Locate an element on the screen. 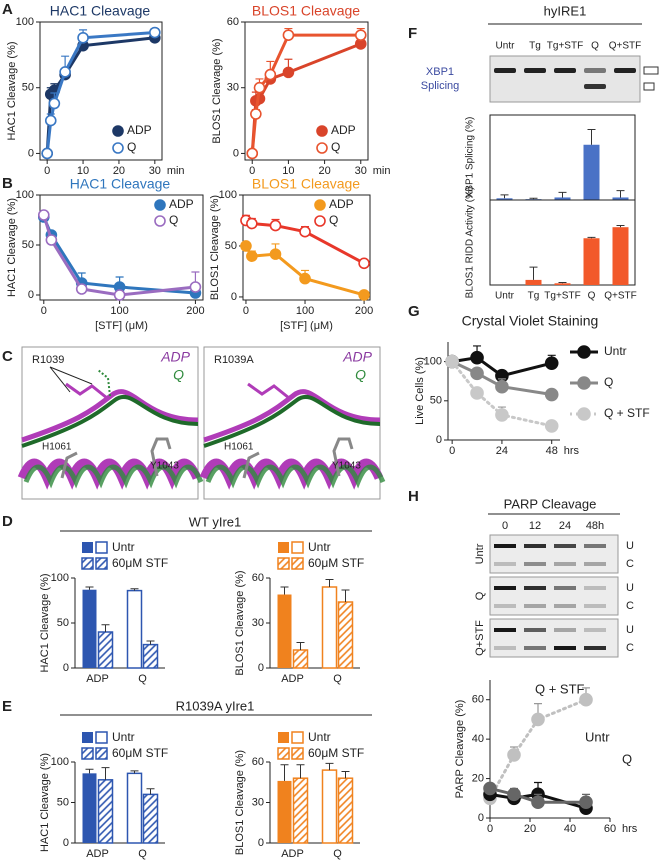 This screenshot has width=669, height=864. x-tick-label: Untr is located at coordinates (505, 296).